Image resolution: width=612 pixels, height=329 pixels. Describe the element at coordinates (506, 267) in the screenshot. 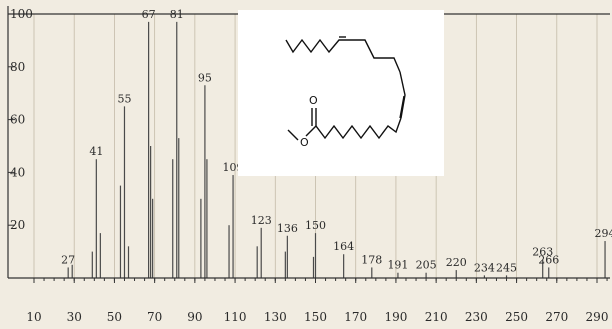

I see `peak-label: 245` at that location.